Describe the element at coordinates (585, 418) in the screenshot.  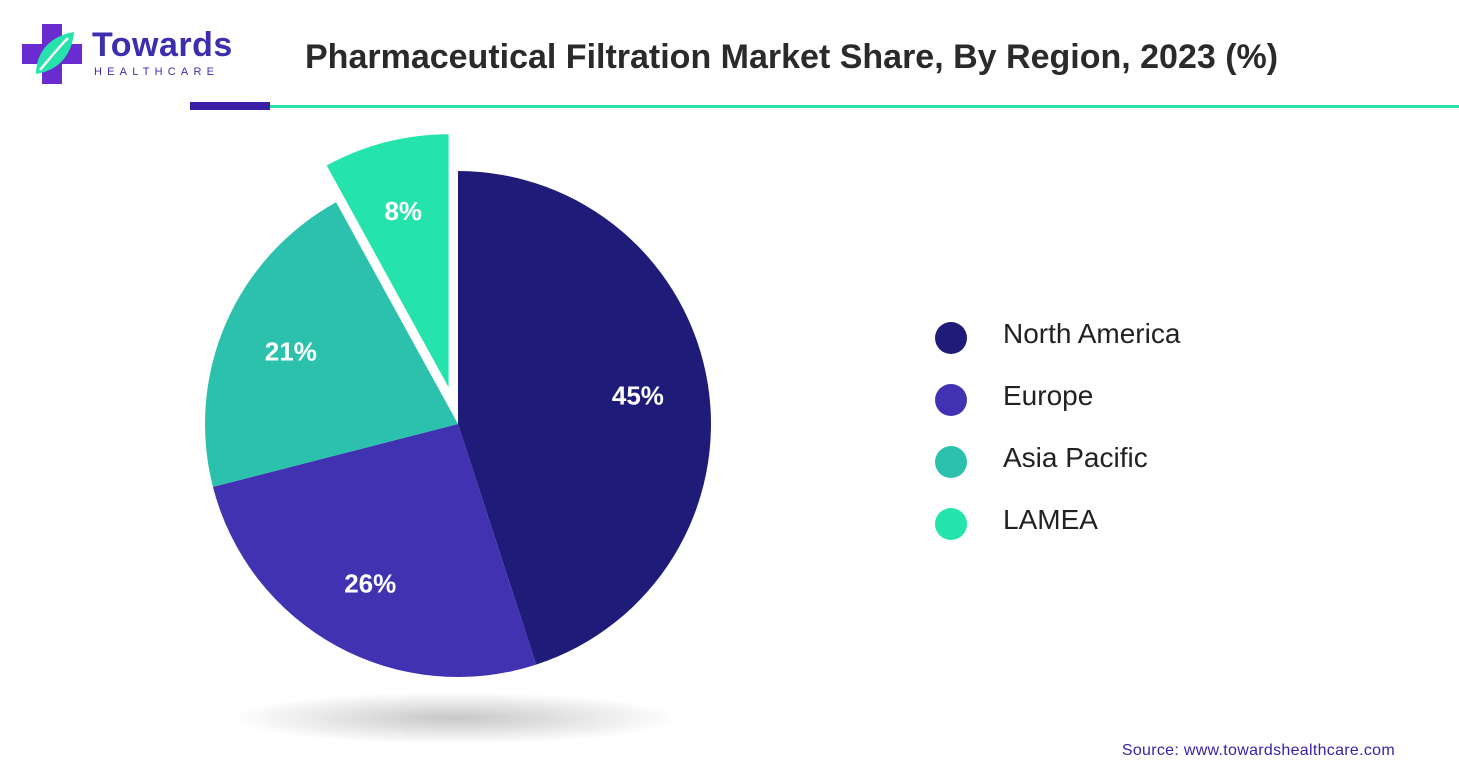
I see `pie-slice-north-america` at that location.